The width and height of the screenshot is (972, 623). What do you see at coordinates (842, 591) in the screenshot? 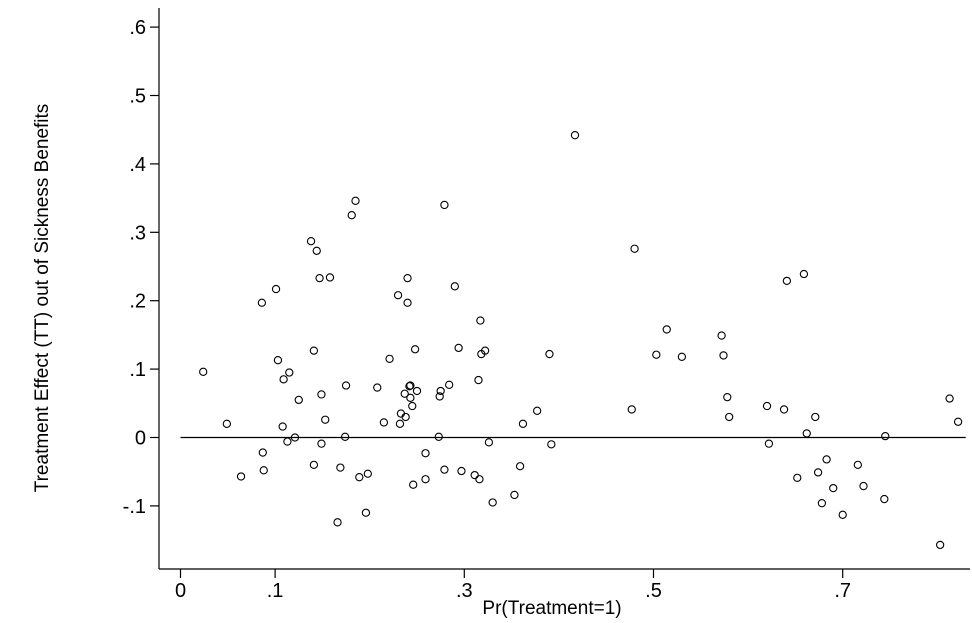
I see `x-tick-label: .7` at bounding box center [842, 591].